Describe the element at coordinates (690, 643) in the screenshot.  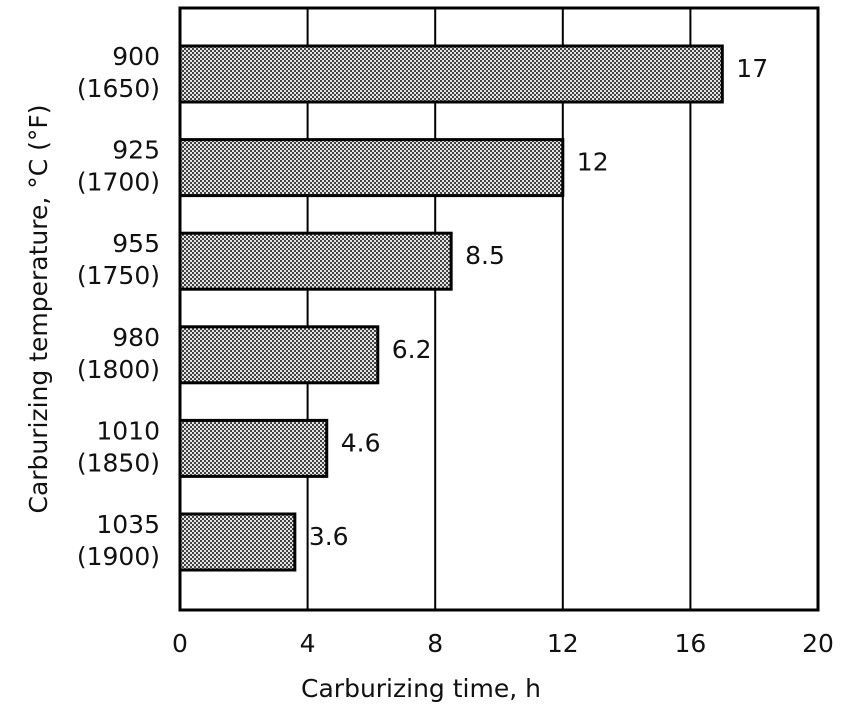
I see `x-tick-label: 16` at that location.